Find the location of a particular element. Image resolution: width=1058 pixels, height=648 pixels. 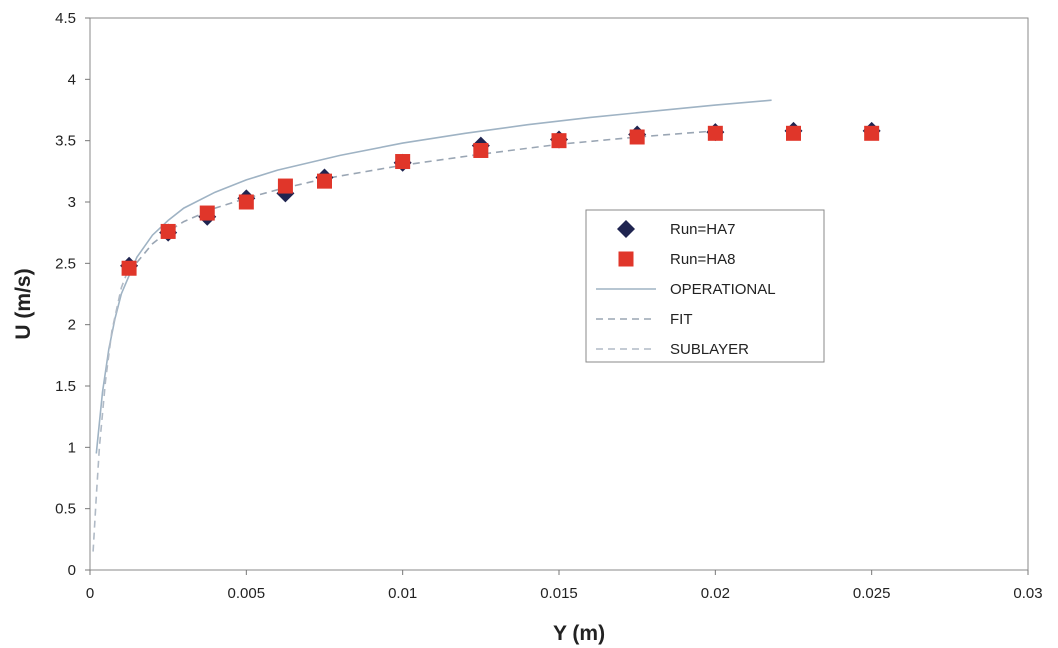

series-sublayer is located at coordinates (112, 407).